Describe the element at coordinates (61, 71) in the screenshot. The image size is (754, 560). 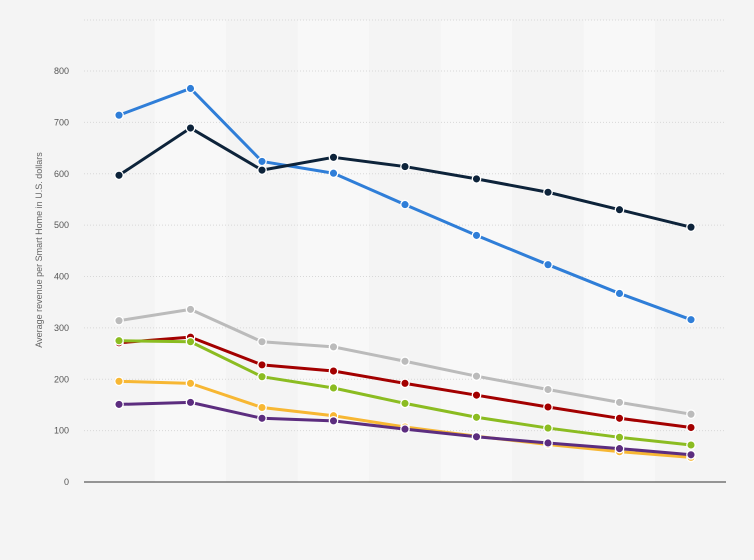
I see `y-tick-label: 800` at that location.